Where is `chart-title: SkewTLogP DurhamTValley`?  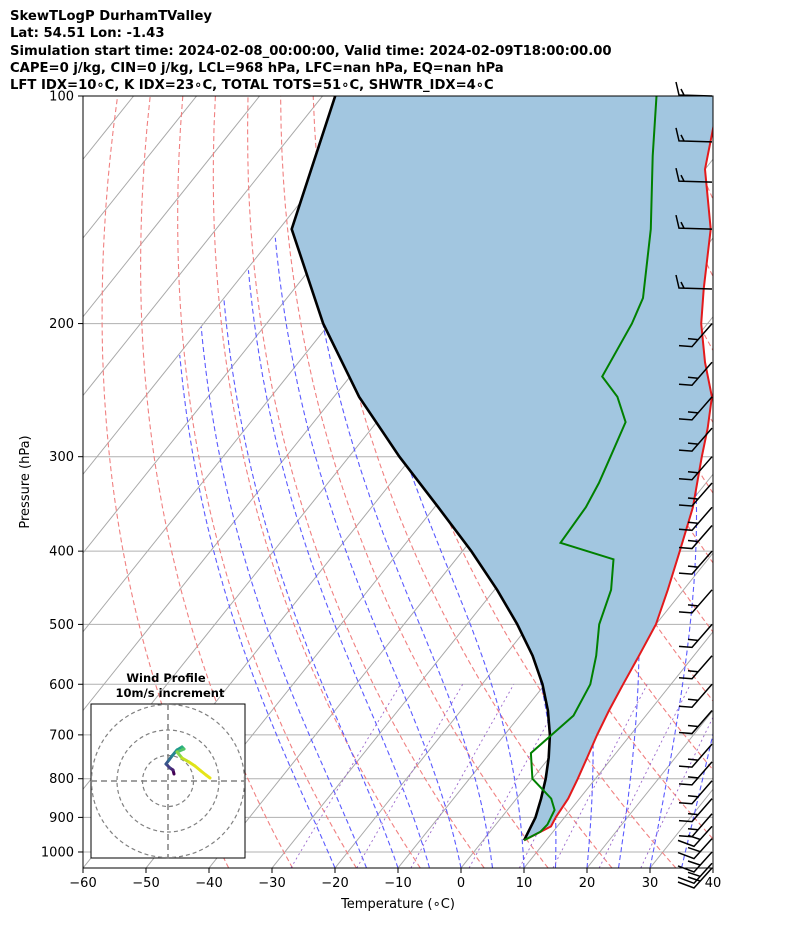 chart-title: SkewTLogP DurhamTValley is located at coordinates (111, 16).